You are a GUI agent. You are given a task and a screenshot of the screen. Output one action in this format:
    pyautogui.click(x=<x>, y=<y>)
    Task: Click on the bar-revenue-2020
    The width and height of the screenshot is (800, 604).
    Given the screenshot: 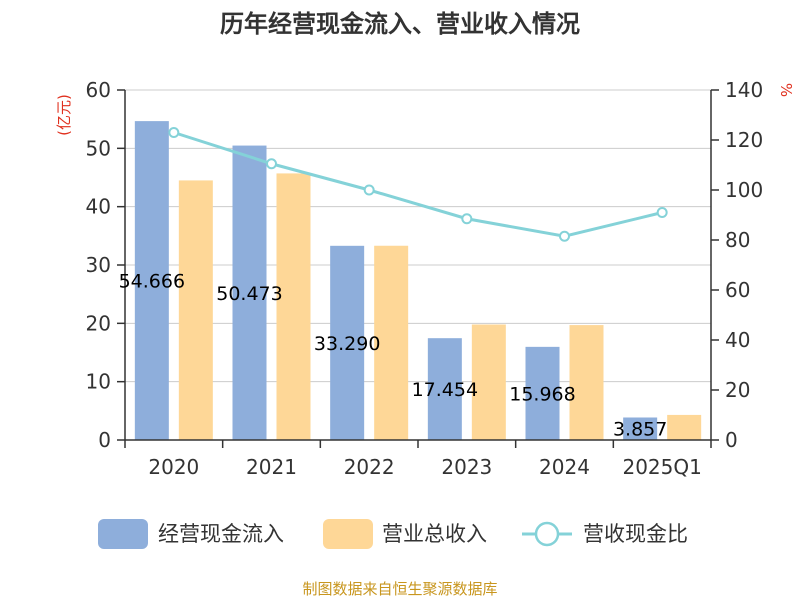 What is the action you would take?
    pyautogui.click(x=195, y=310)
    